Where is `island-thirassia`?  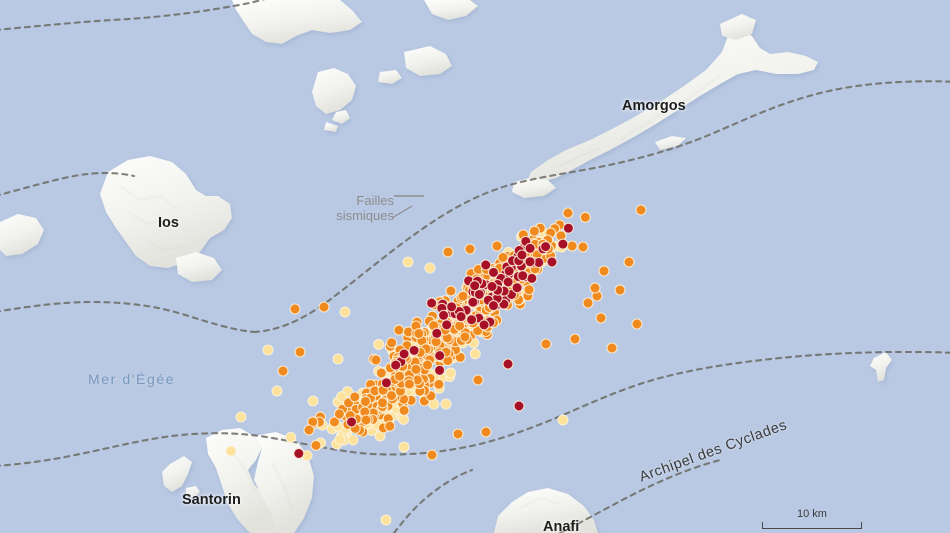
island-thirassia is located at coordinates (177, 474).